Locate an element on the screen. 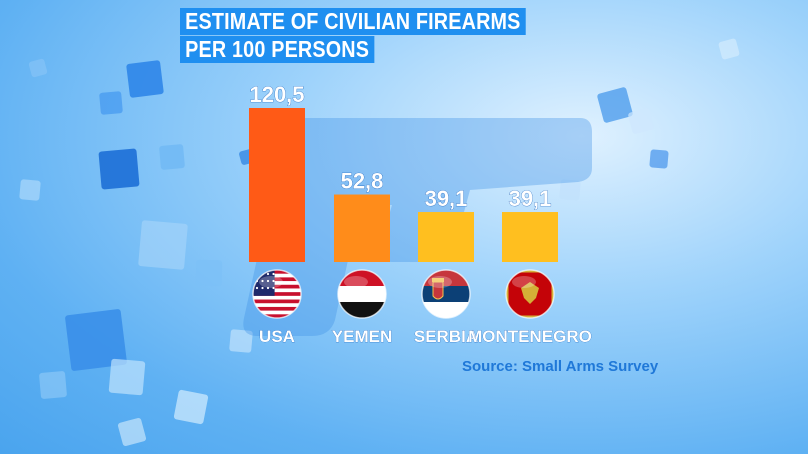 Image resolution: width=808 pixels, height=454 pixels. category-label-montenegro: MONTENEGRO is located at coordinates (530, 336).